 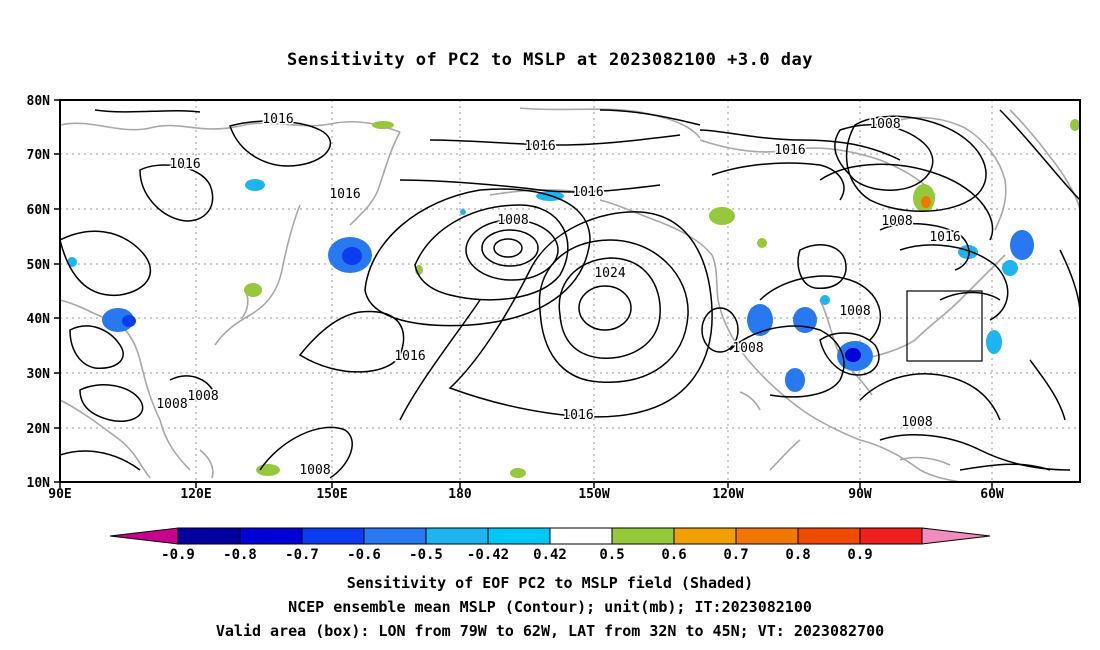 I want to click on valid-area-box, so click(x=944, y=326).